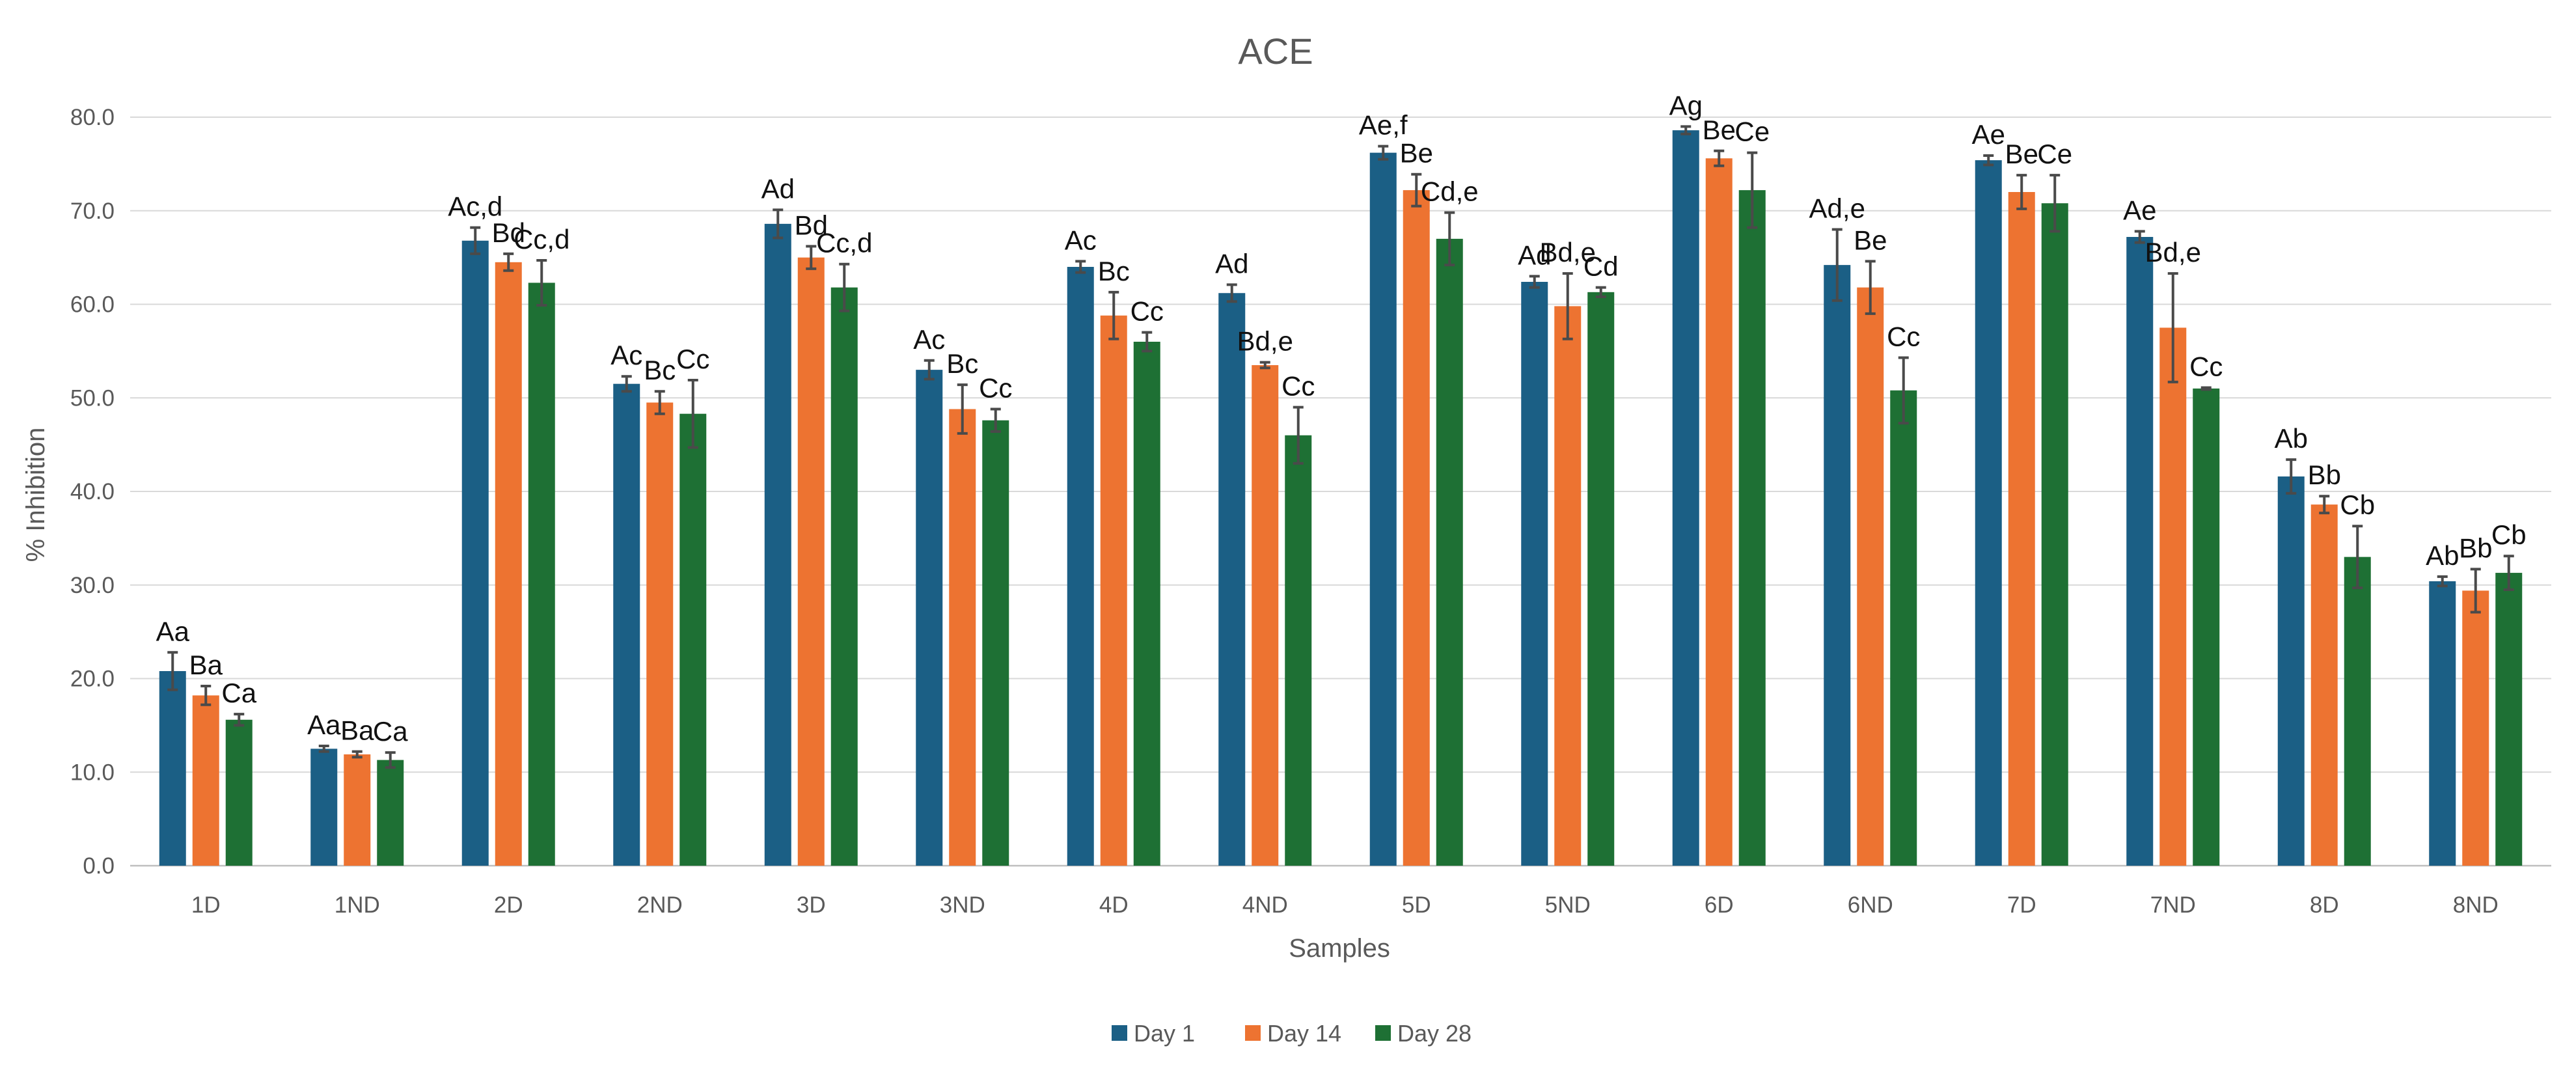 The image size is (2576, 1074). I want to click on legend-label: Day 28, so click(1435, 1033).